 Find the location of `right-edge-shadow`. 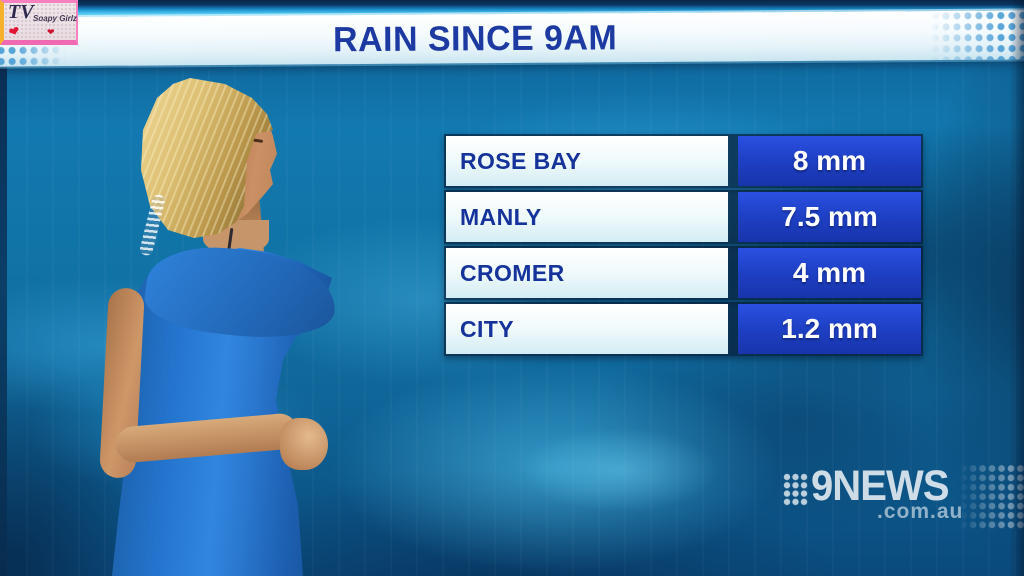

right-edge-shadow is located at coordinates (1017, 288).